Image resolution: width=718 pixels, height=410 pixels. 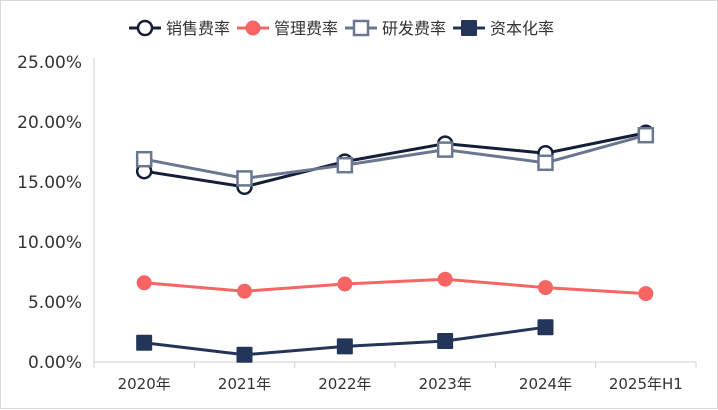 What do you see at coordinates (646, 384) in the screenshot?
I see `x-tick-label: 2025年H1` at bounding box center [646, 384].